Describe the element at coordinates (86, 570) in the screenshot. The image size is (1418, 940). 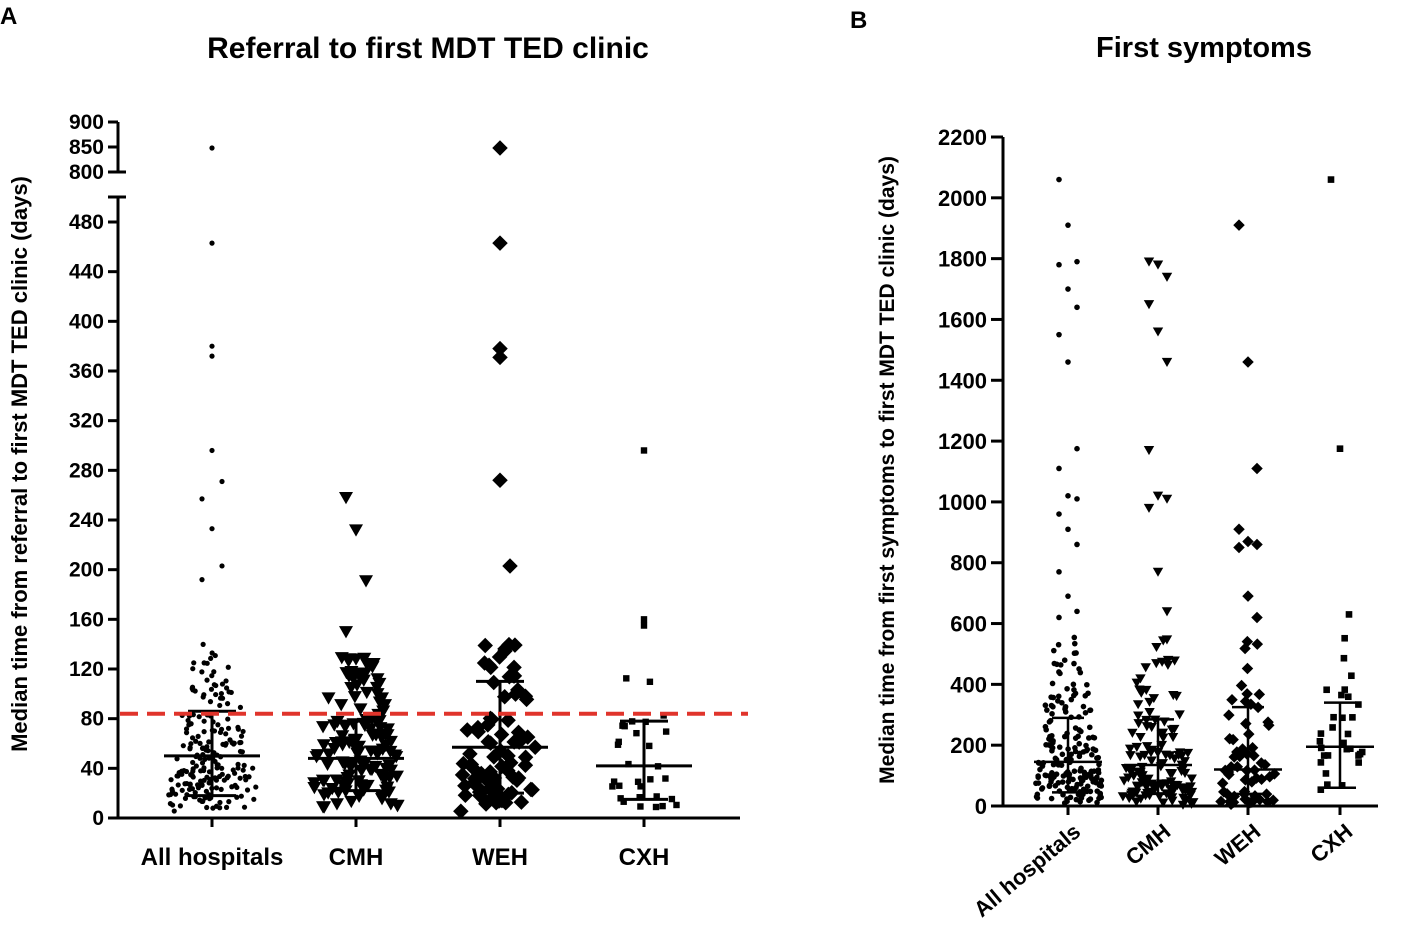
I see `y-tick-label-a: 200` at that location.